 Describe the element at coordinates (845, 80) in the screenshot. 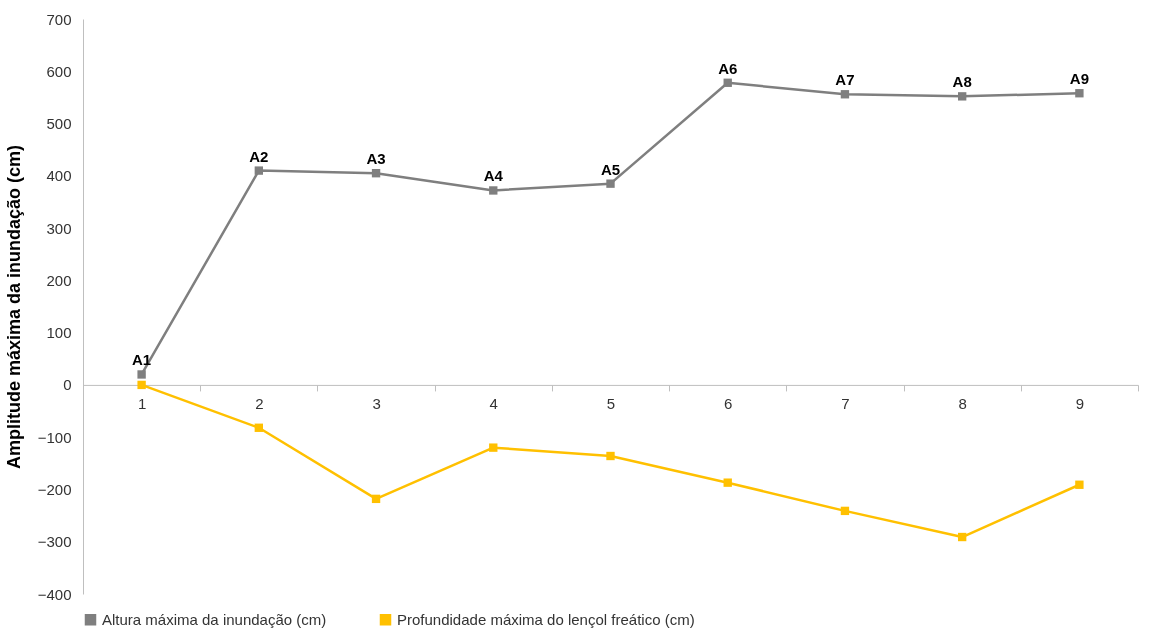

I see `annotation: A7` at that location.